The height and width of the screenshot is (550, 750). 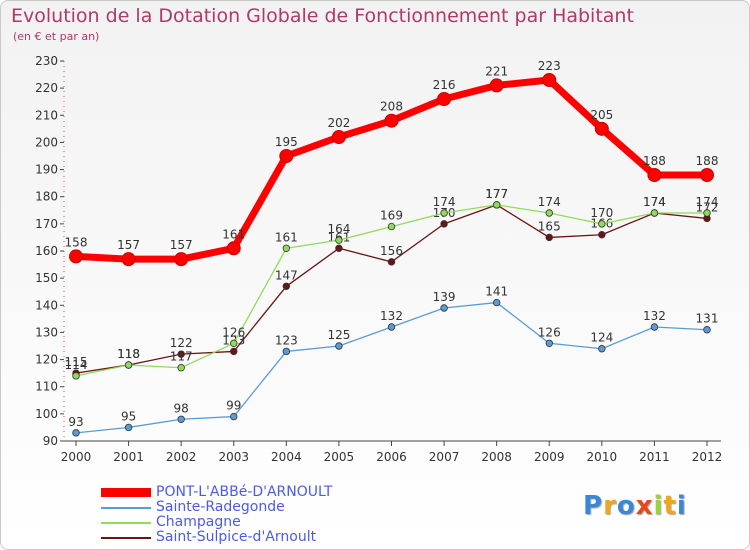 I want to click on y-tick-label: 200, so click(x=46, y=142).